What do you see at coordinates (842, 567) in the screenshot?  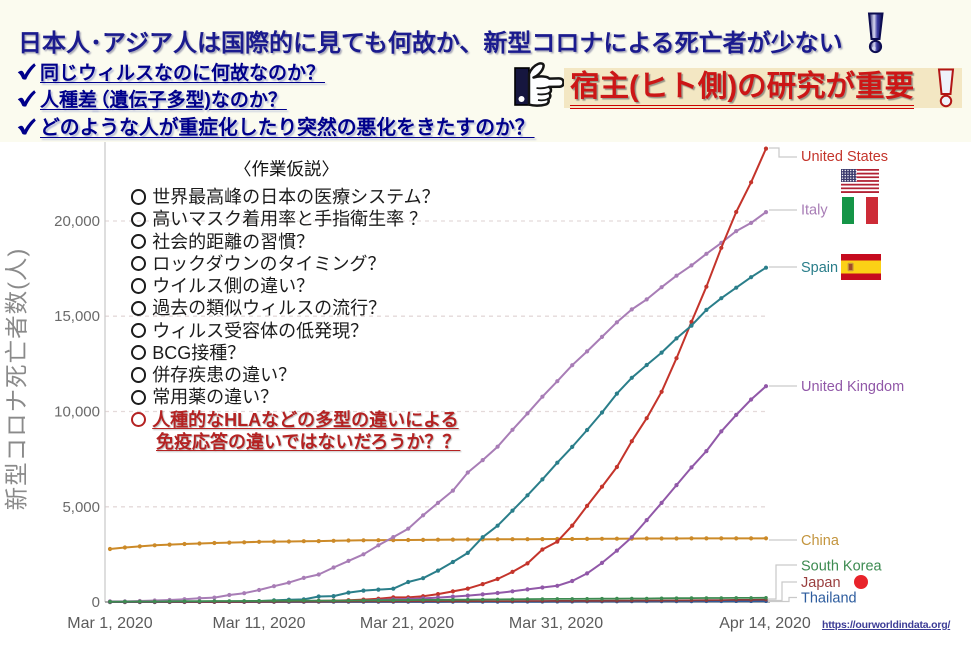 I see `svg-text: South Korea` at bounding box center [842, 567].